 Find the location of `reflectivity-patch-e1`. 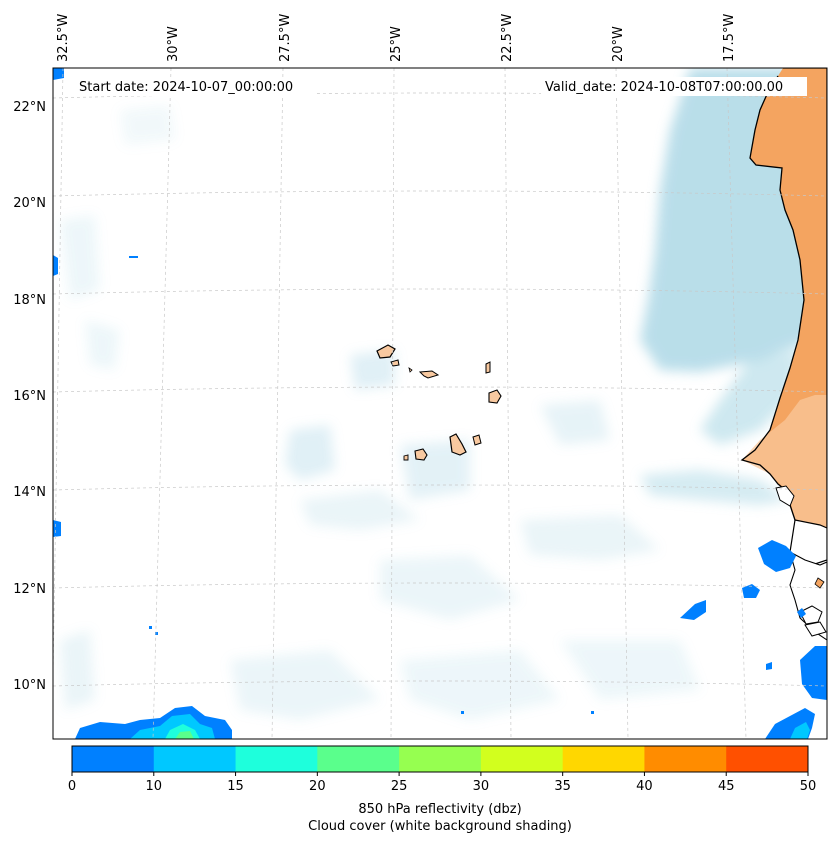

reflectivity-patch-e1 is located at coordinates (813, 673).